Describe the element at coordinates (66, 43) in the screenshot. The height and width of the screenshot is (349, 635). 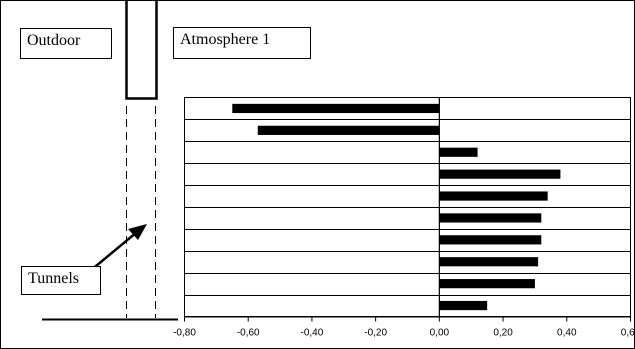
I see `outdoor-label: Outdoor` at that location.